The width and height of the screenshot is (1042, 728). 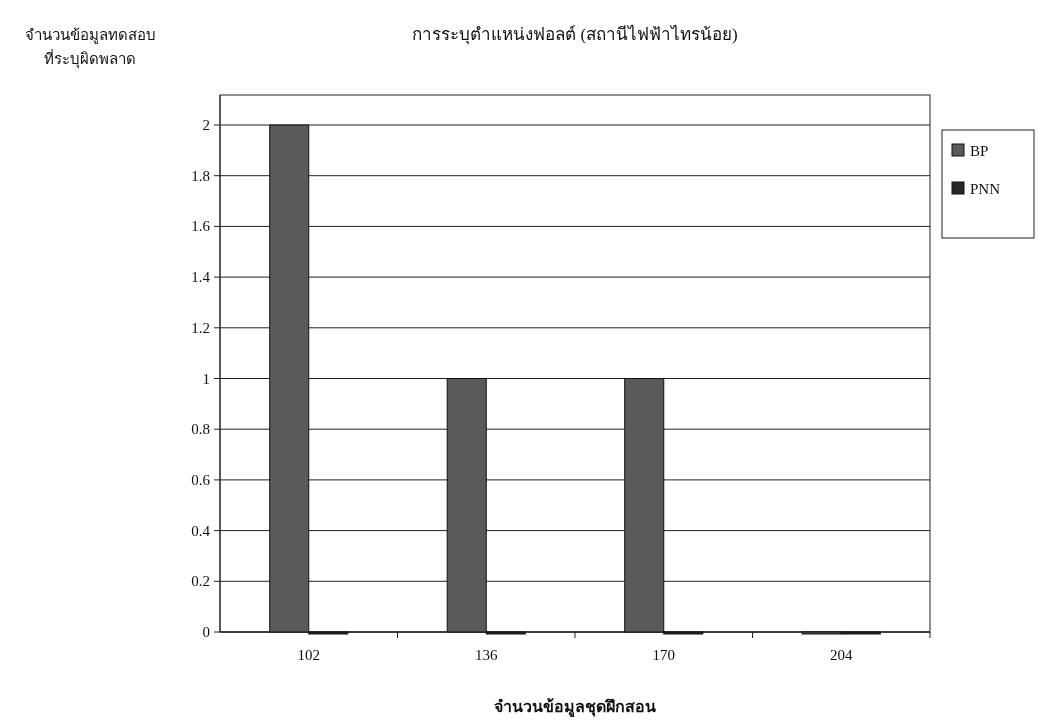 What do you see at coordinates (575, 708) in the screenshot?
I see `x-axis-title: จำนวนข้อมูลชุดฝึกสอน` at bounding box center [575, 708].